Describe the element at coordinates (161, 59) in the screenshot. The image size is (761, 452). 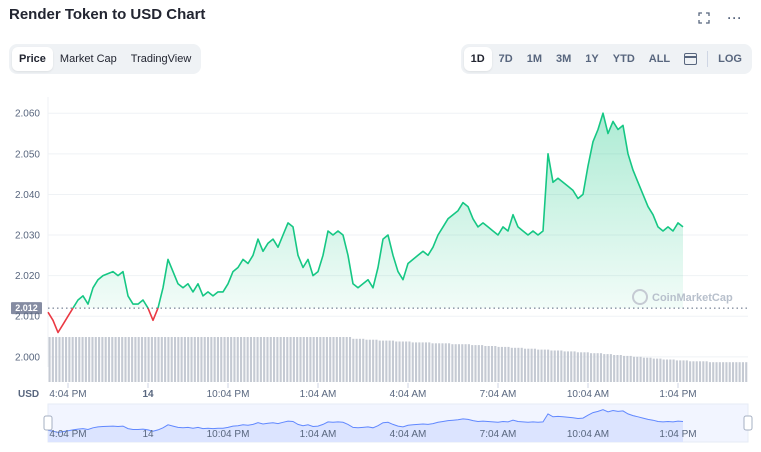
I see `tab-tradingview: TradingView` at that location.